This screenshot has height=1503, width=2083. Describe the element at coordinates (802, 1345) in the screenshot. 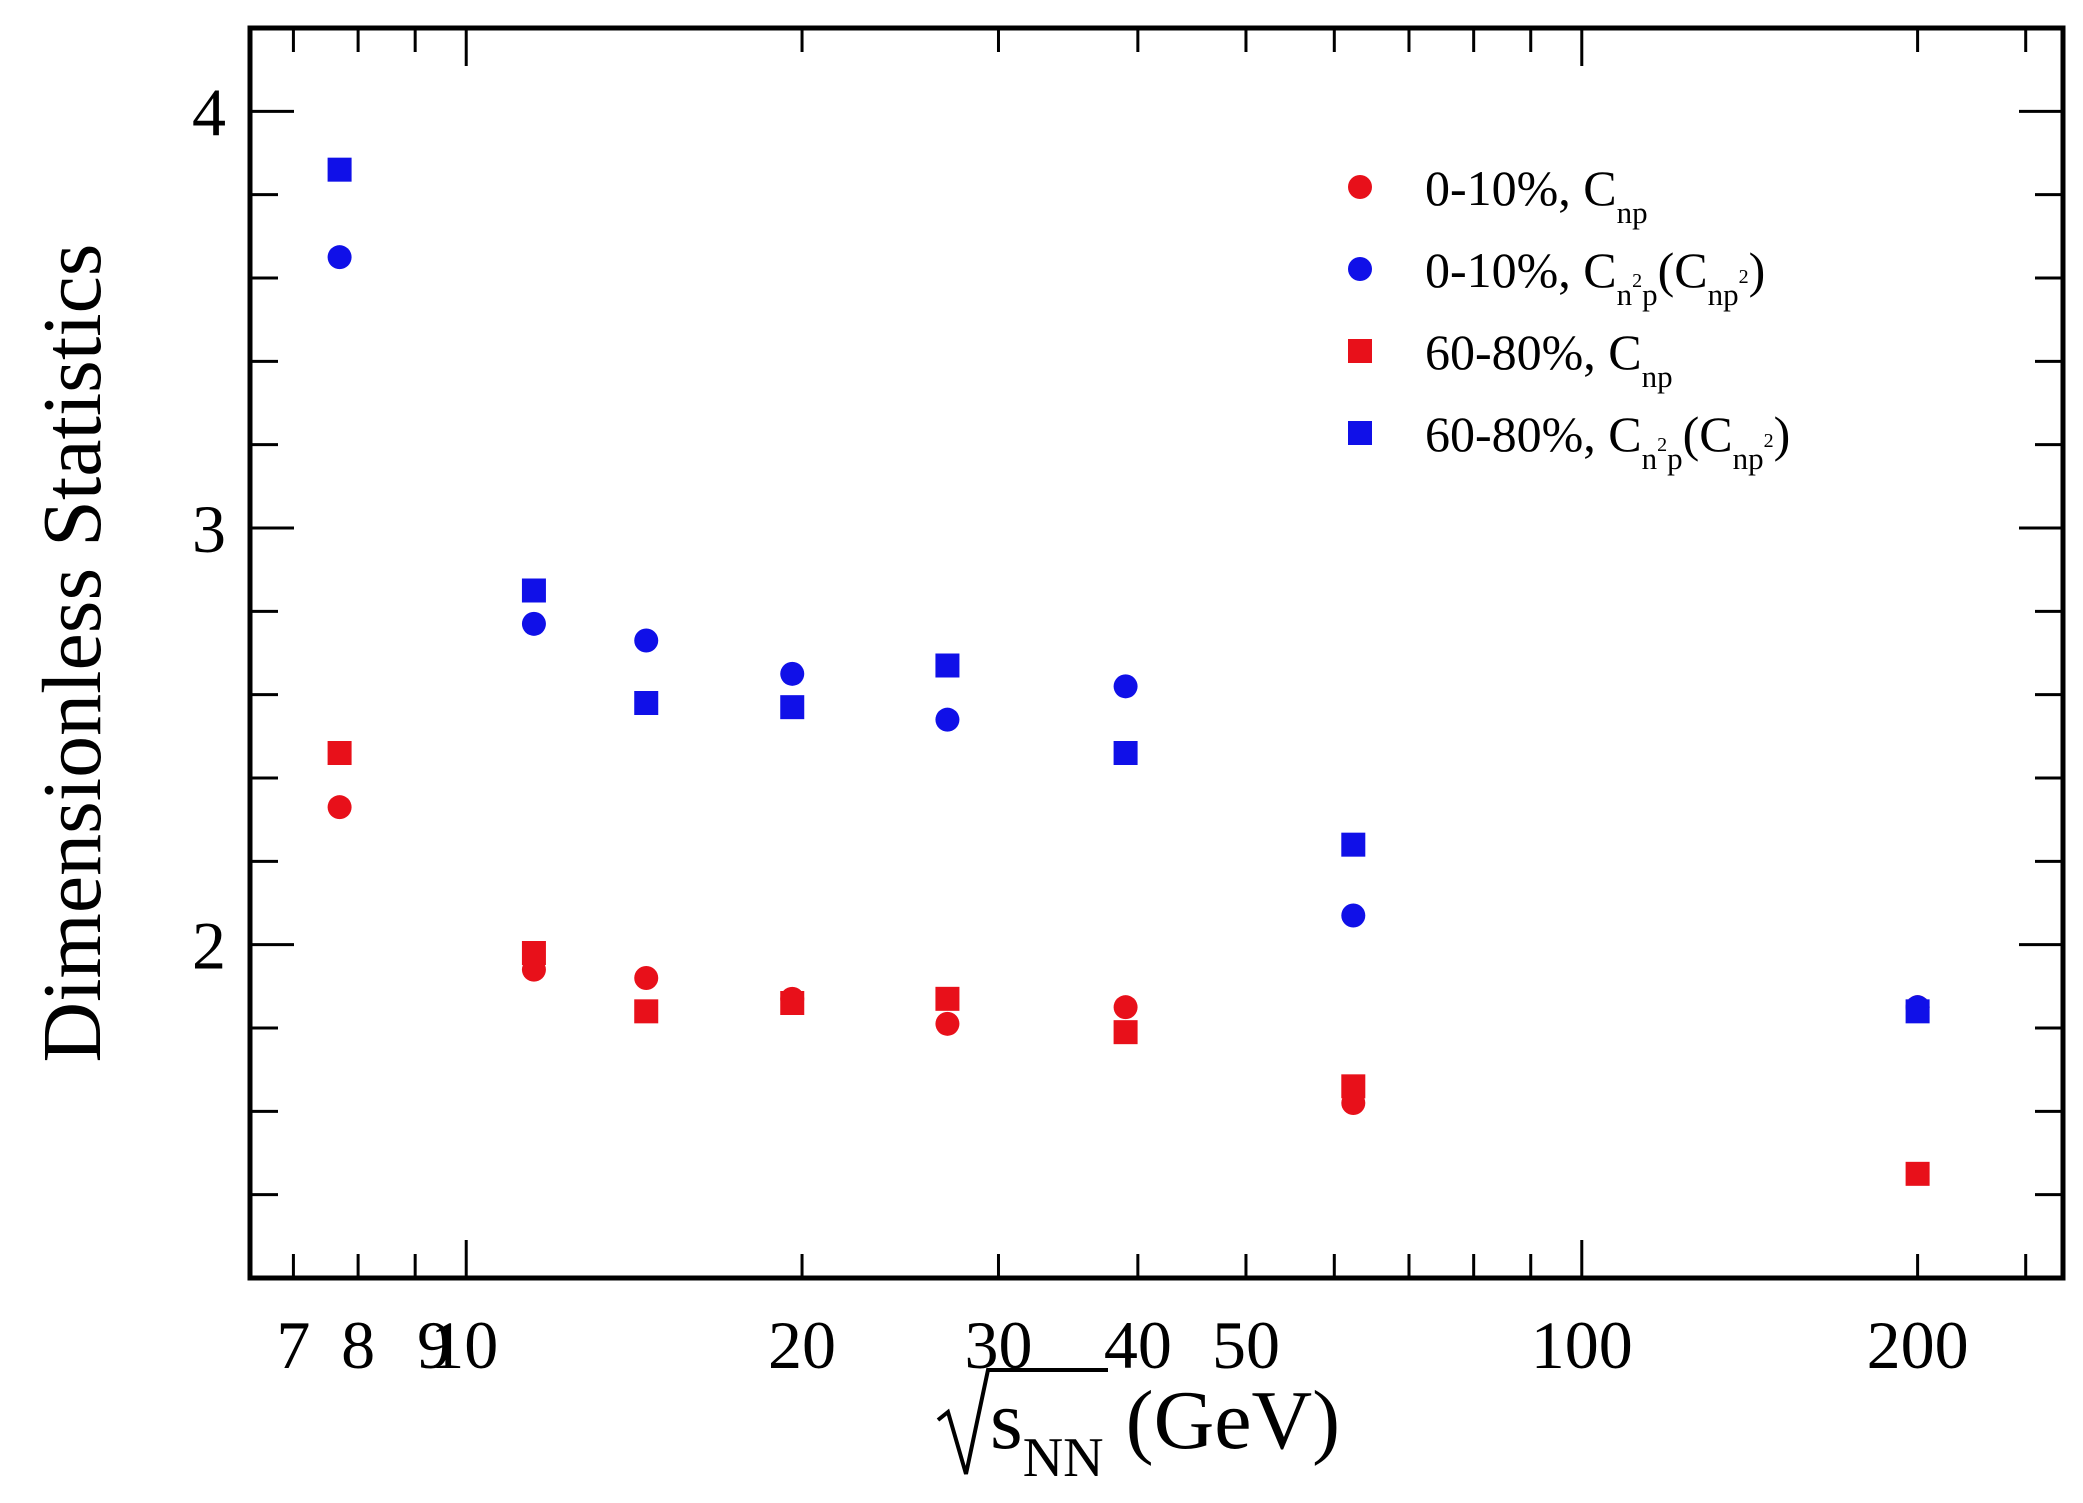

I see `x-tick-label-20: 20` at that location.